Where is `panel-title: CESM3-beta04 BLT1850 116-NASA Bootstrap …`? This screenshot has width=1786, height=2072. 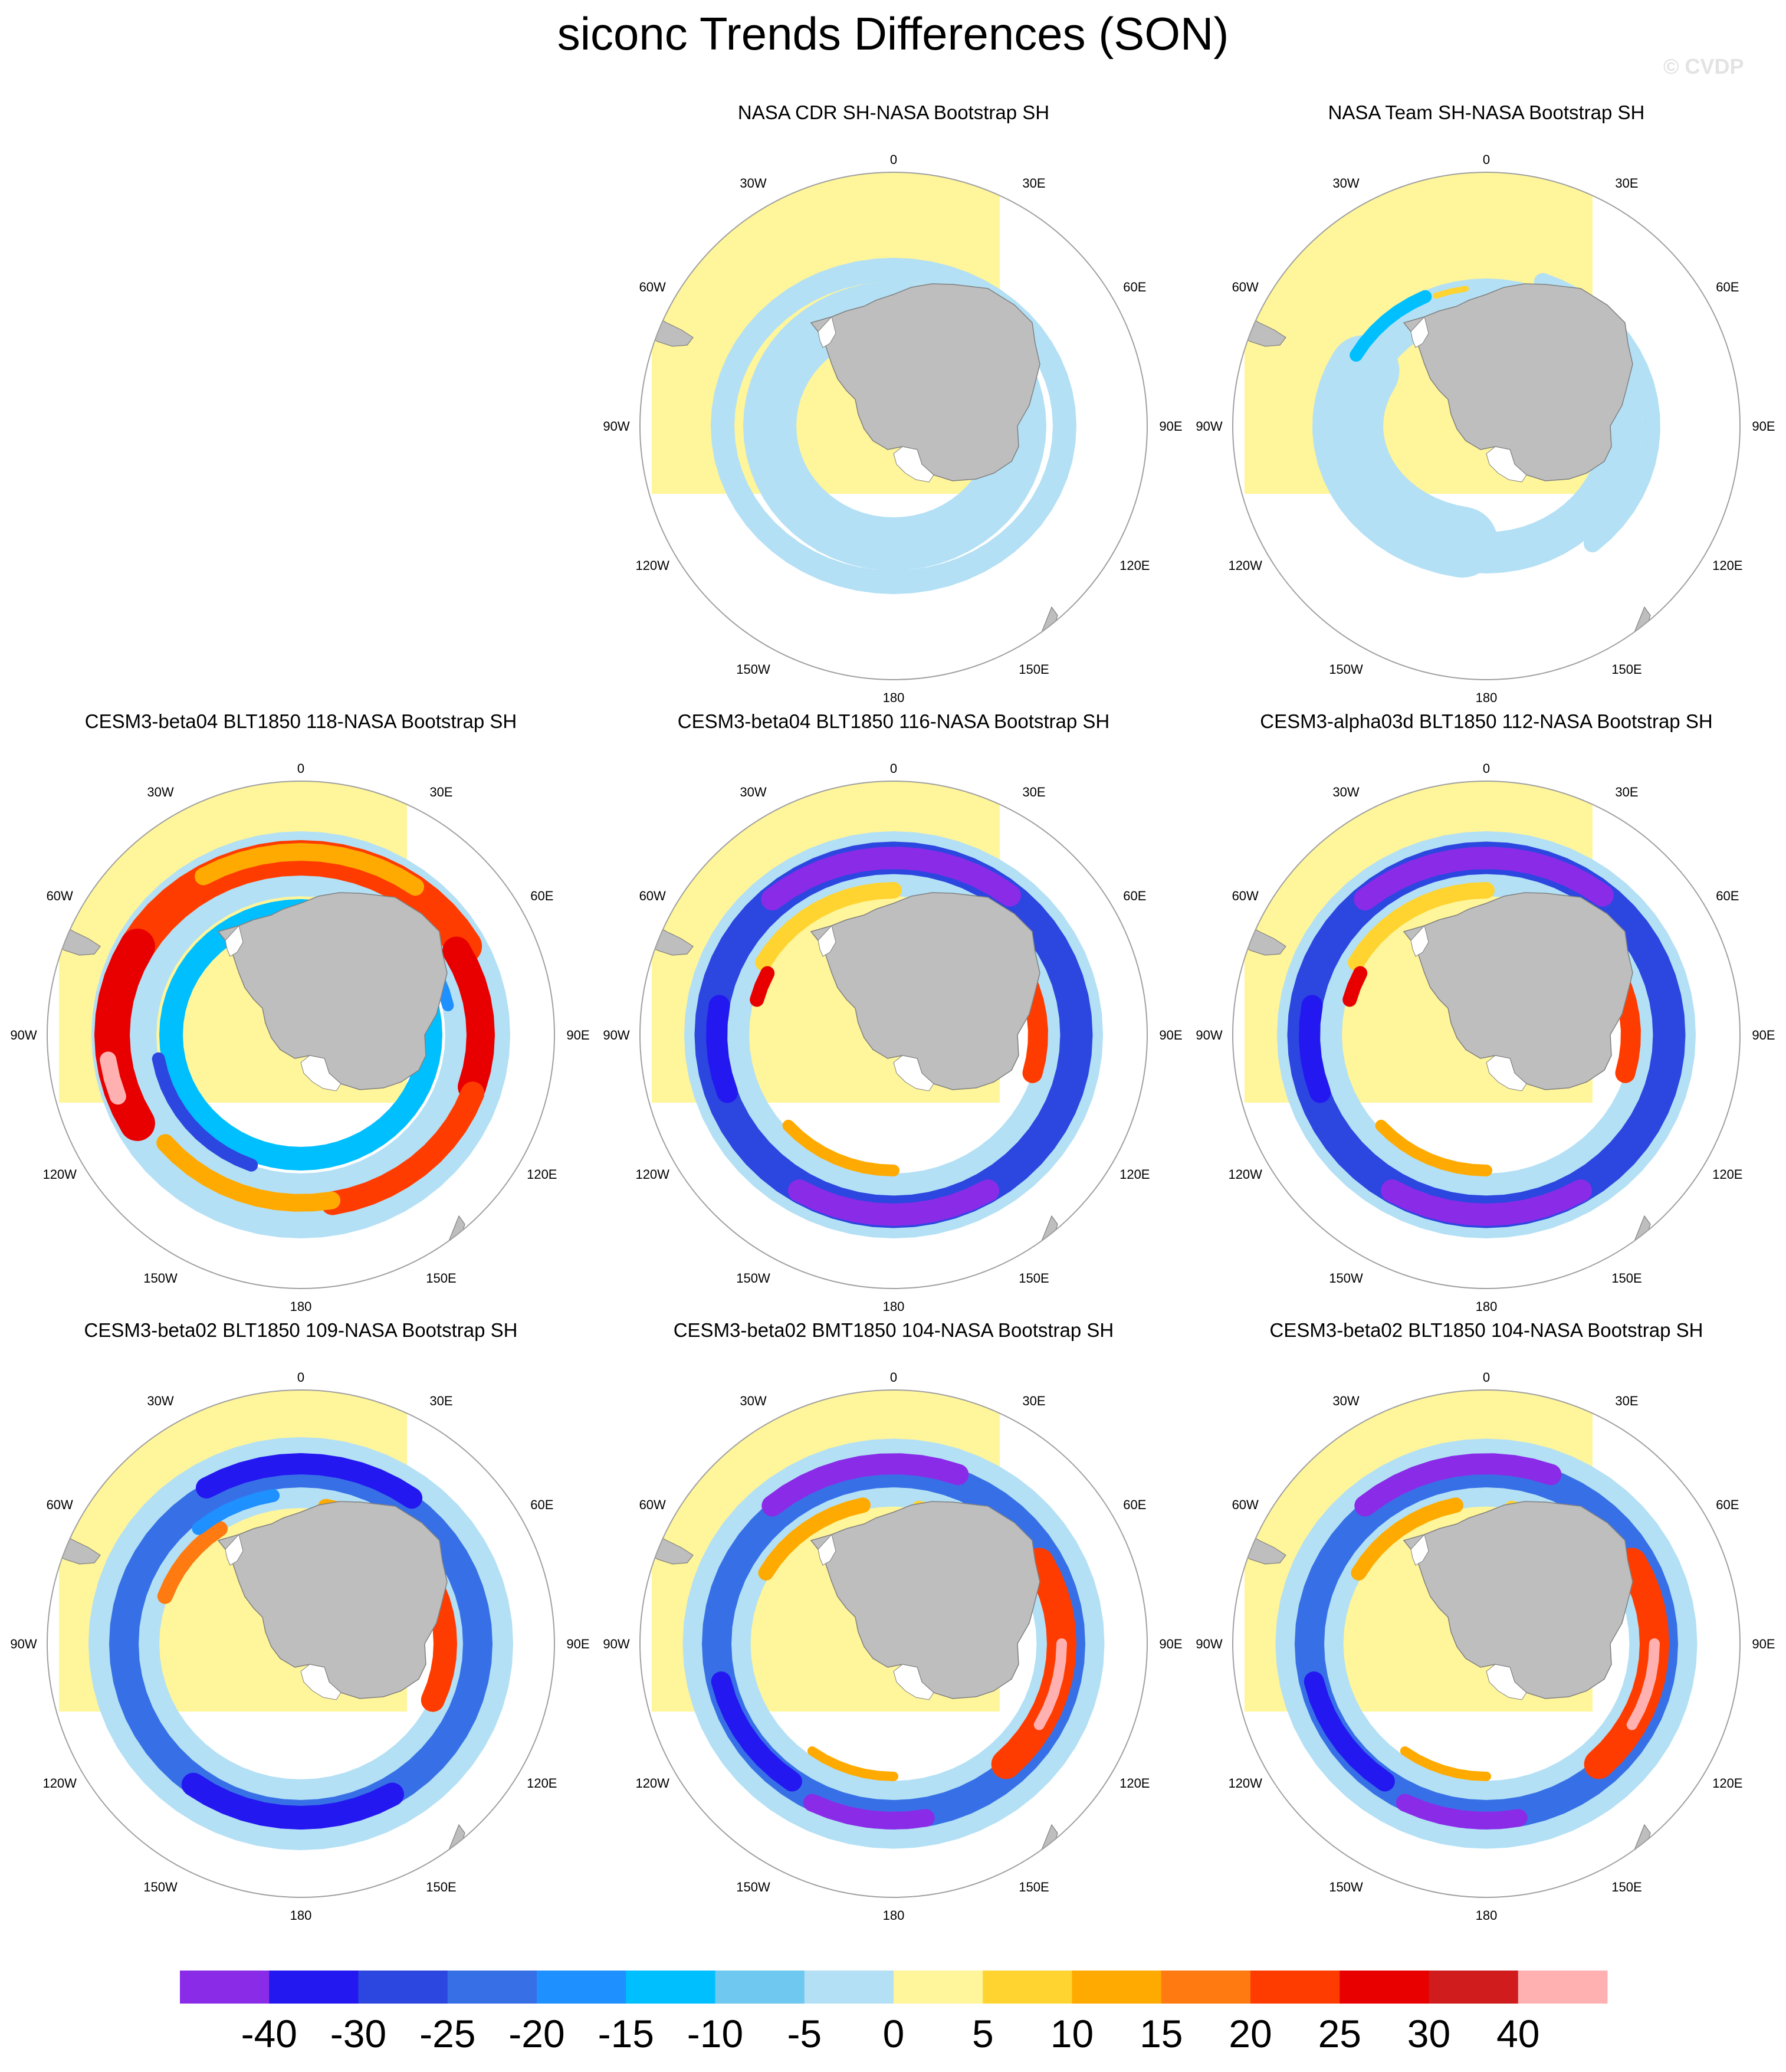
panel-title: CESM3-beta04 BLT1850 116-NASA Bootstrap … is located at coordinates (894, 721).